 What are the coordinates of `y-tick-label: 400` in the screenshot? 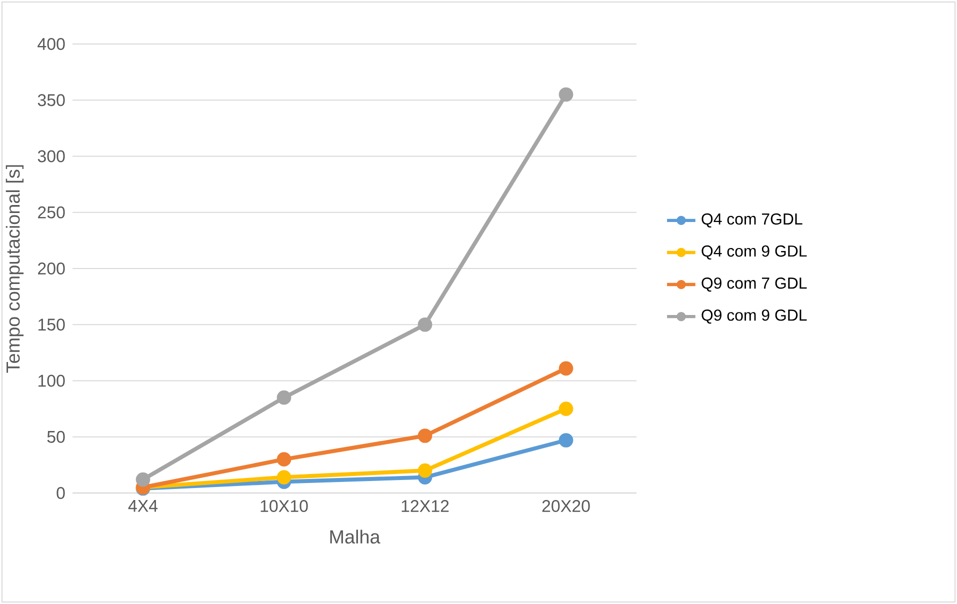 It's located at (51, 44).